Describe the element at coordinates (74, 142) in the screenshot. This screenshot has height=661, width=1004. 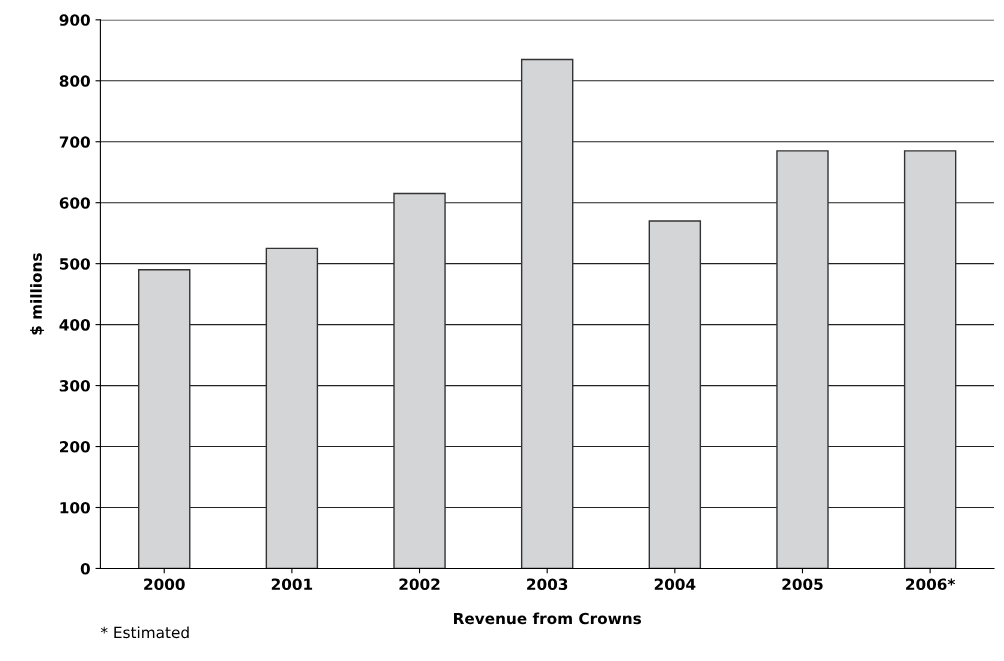
I see `y-tick-label: 700` at that location.